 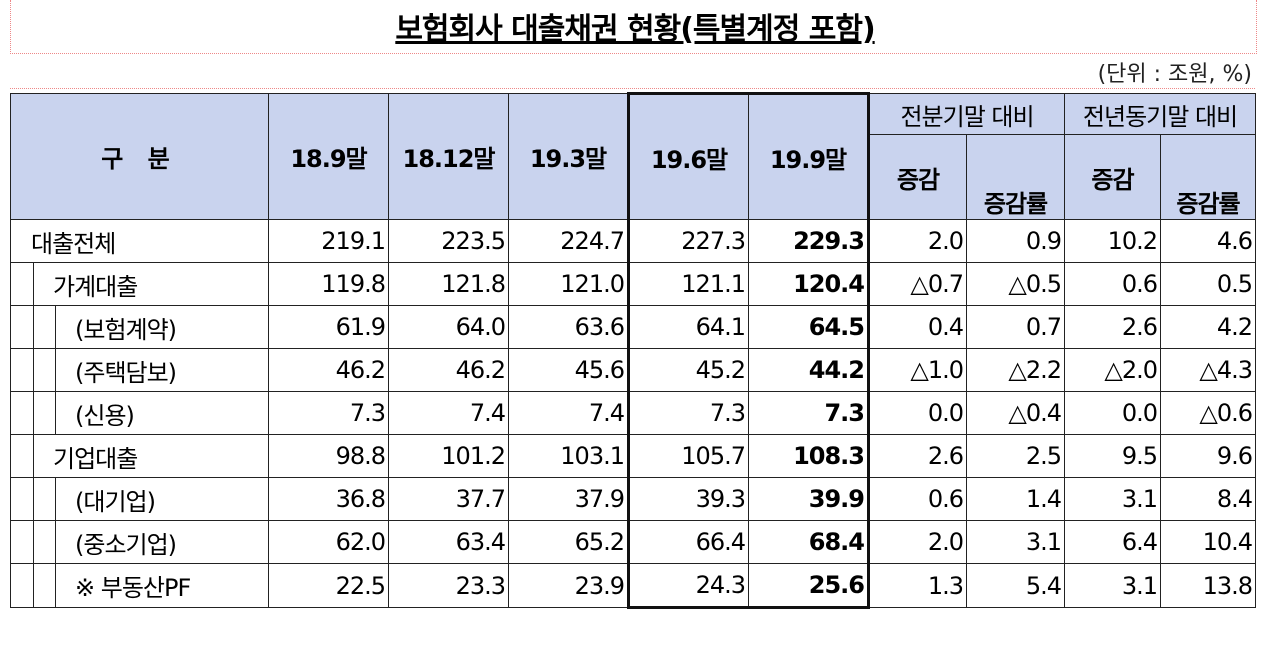 What do you see at coordinates (139, 284) in the screenshot?
I see `row-label: 가계대출` at bounding box center [139, 284].